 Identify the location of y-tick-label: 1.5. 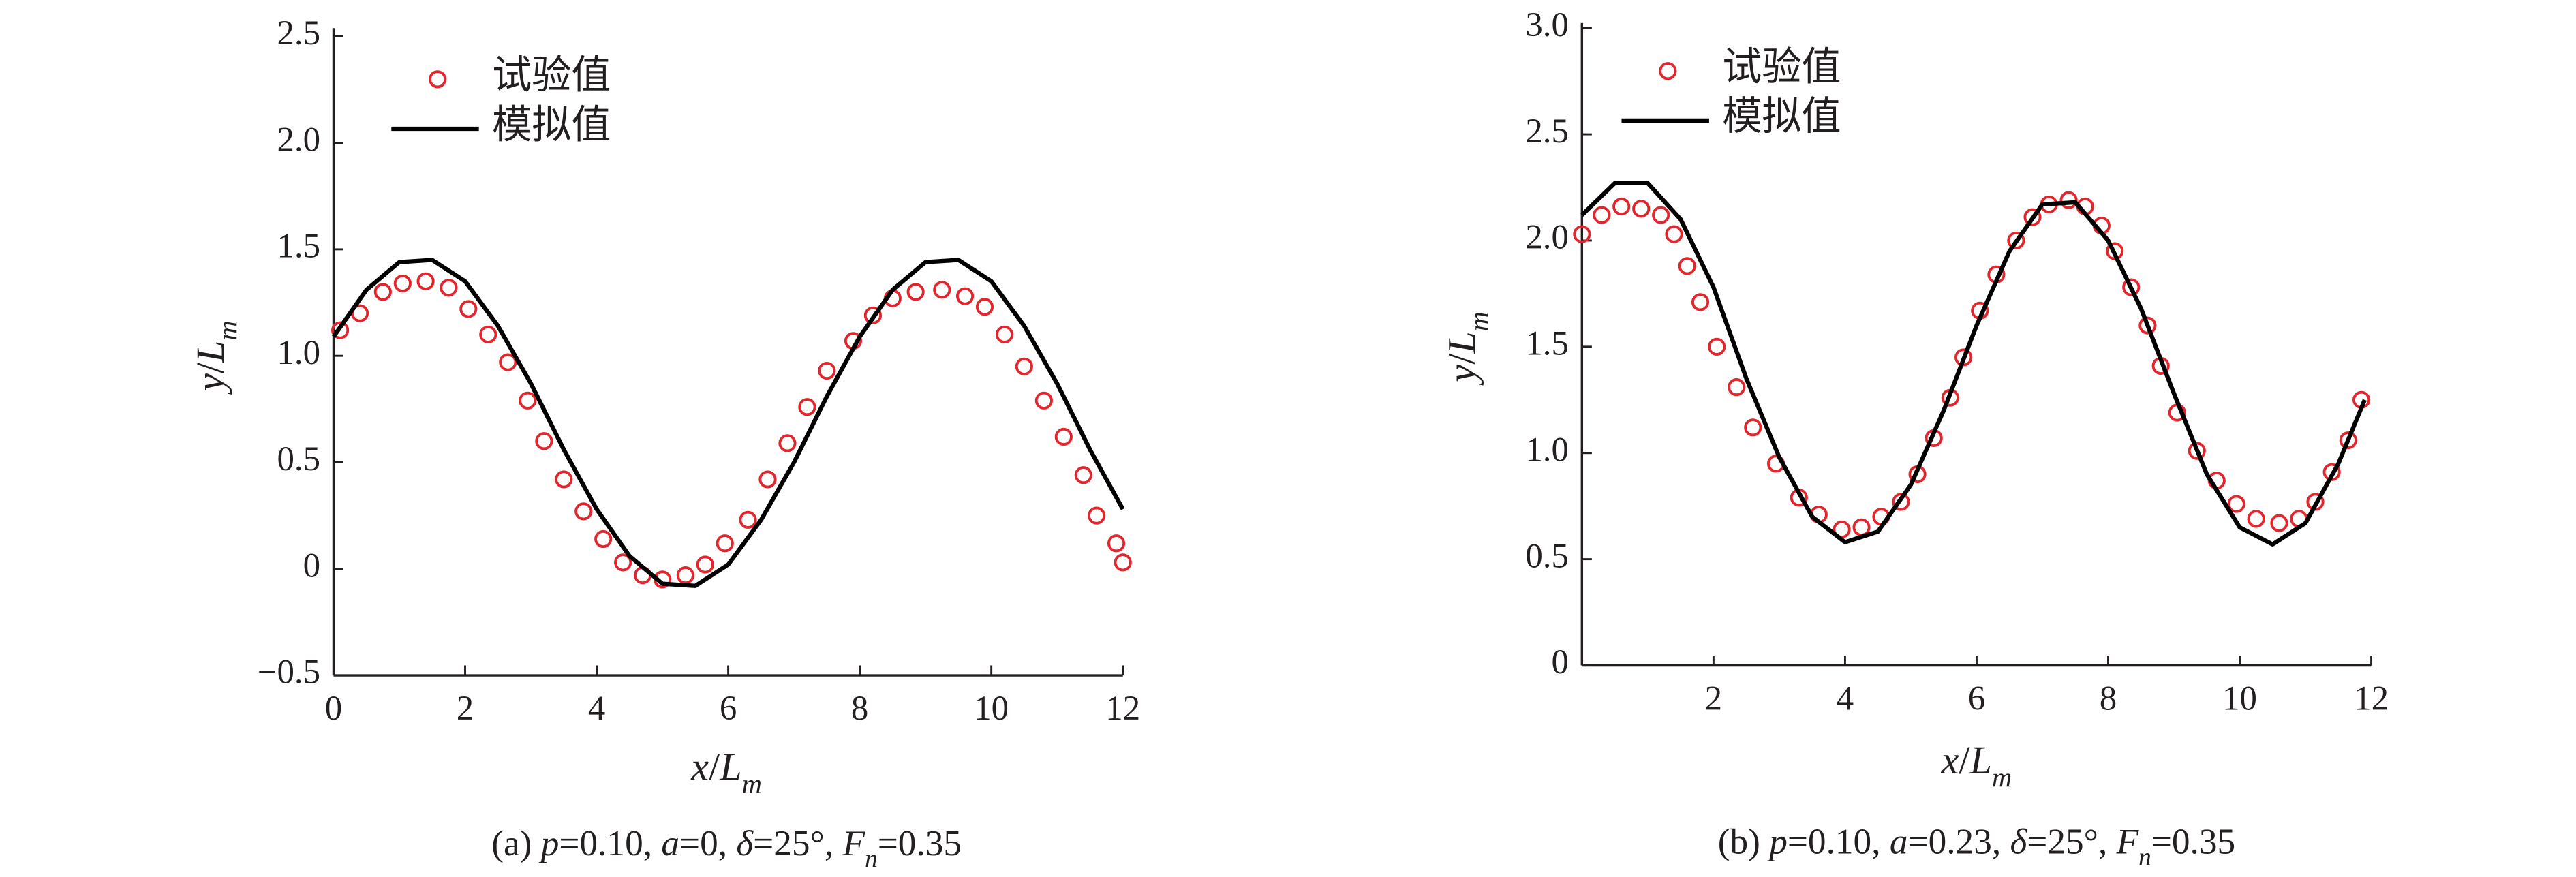
(298, 247).